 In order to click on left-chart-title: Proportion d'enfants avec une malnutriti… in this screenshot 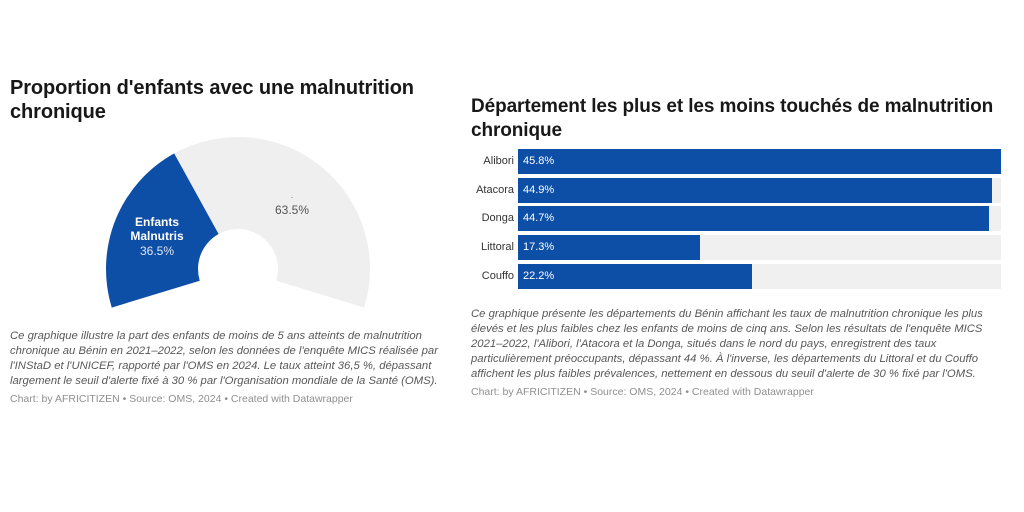, I will do `click(212, 100)`.